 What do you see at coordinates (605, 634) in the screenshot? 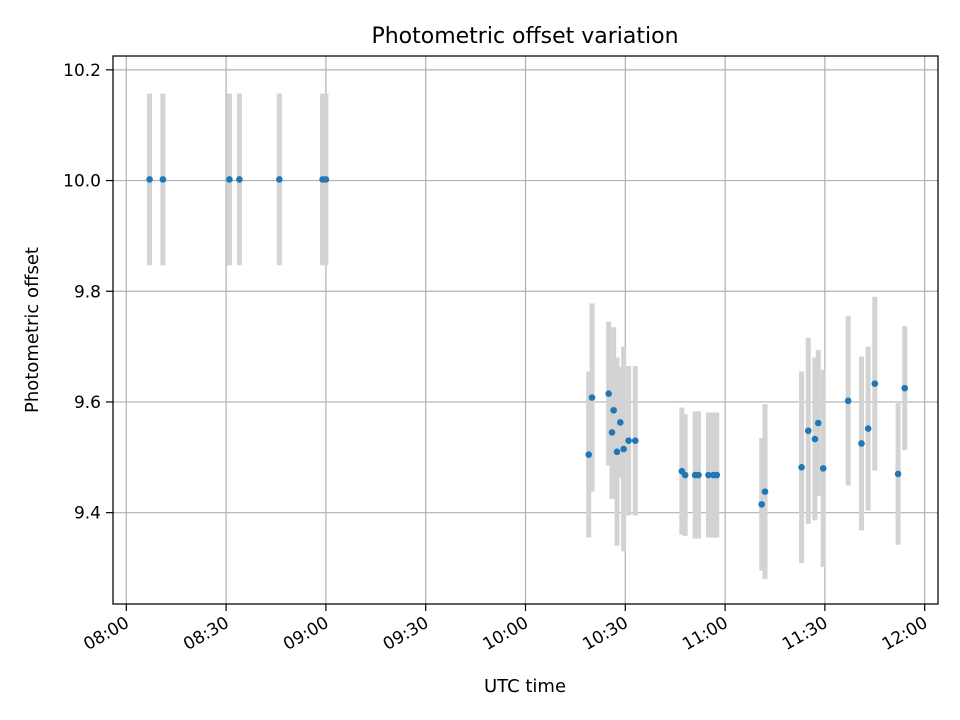
I see `x-tick-label: 10:30` at bounding box center [605, 634].